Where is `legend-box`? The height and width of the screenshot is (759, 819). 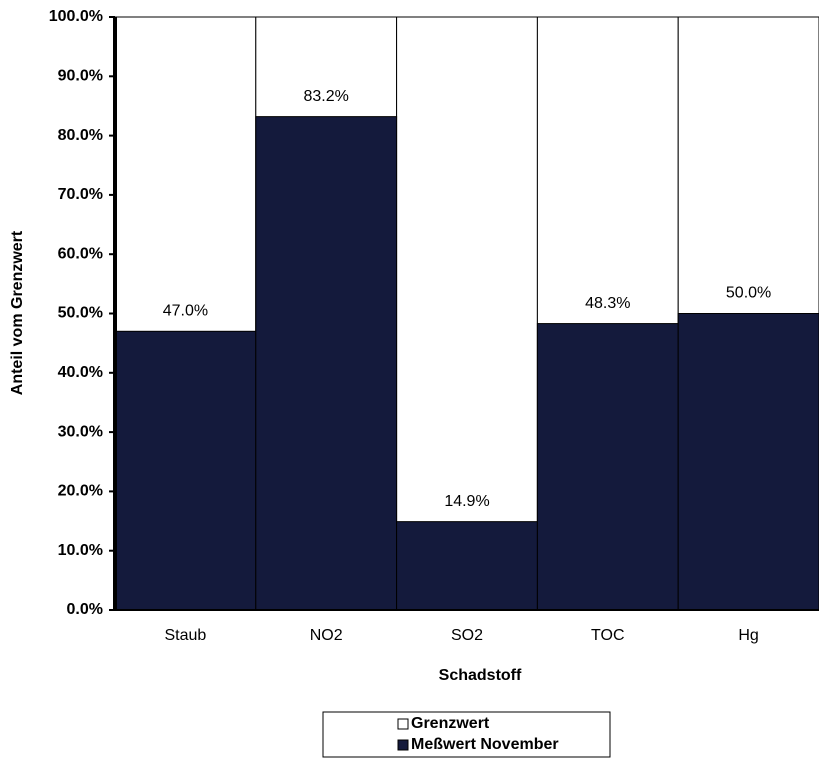 legend-box is located at coordinates (466, 734).